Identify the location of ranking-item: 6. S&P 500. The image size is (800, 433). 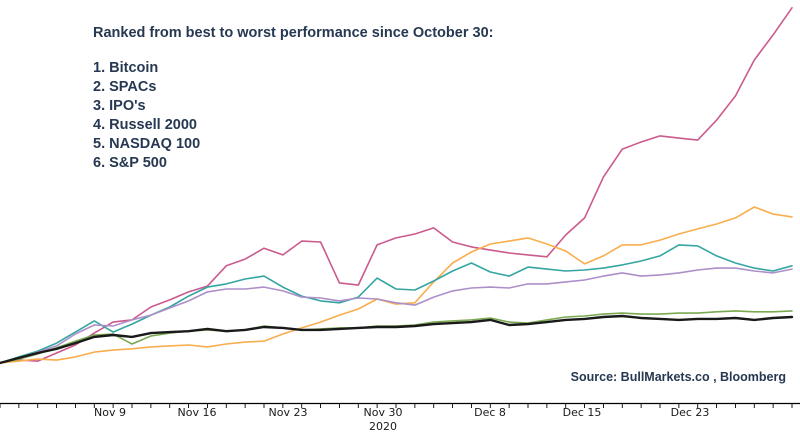
(130, 163).